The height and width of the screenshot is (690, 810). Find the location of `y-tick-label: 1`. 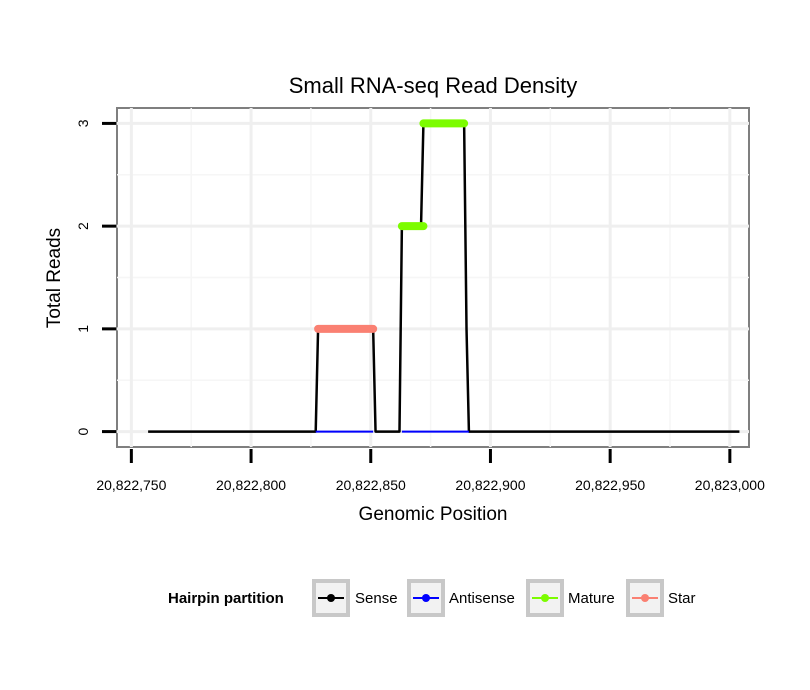

y-tick-label: 1 is located at coordinates (83, 329).